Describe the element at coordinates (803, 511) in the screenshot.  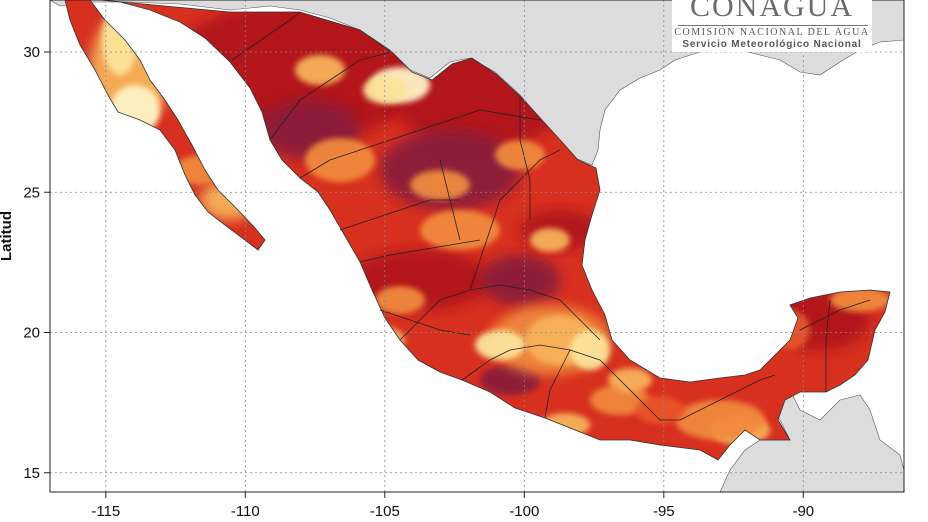
I see `x-tick-label: -90` at that location.